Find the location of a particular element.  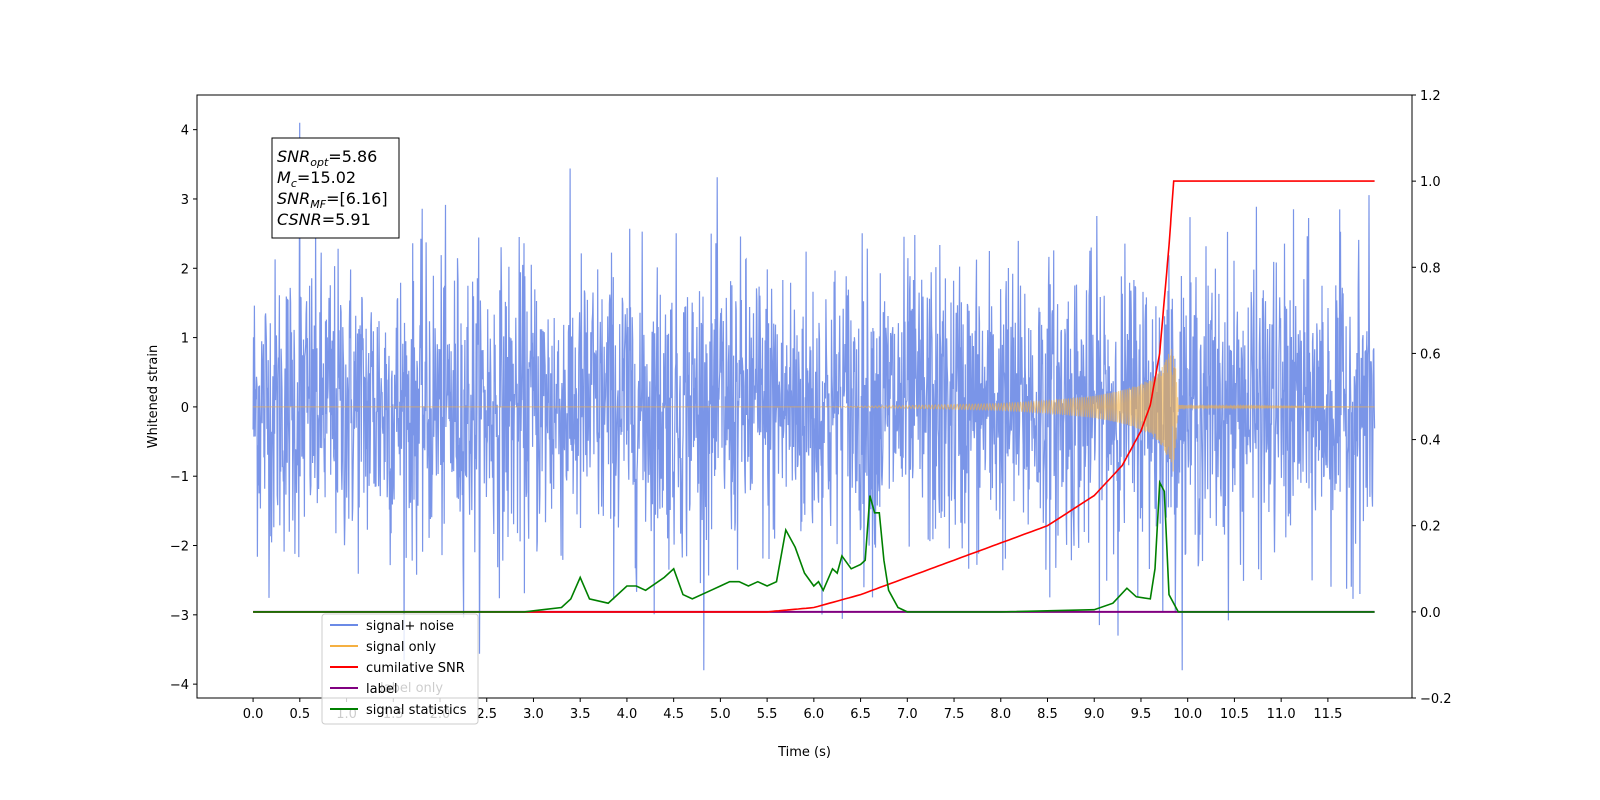

y-tick-left-label: 0 is located at coordinates (185, 408).